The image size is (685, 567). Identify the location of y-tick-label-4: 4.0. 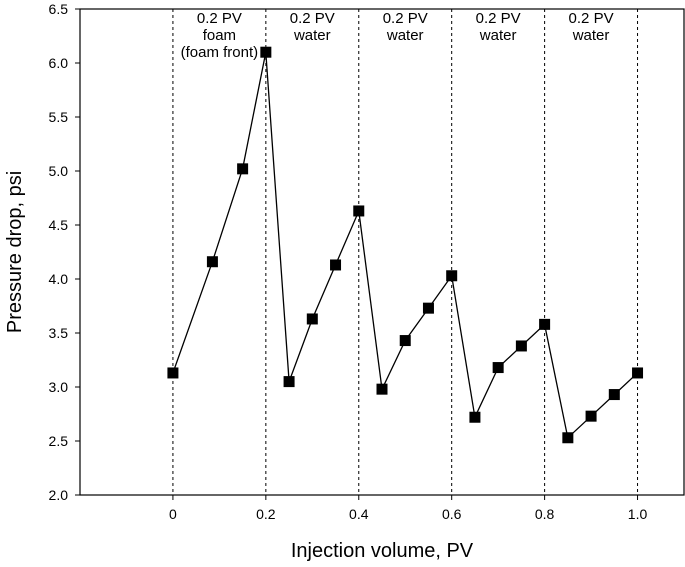
(59, 279).